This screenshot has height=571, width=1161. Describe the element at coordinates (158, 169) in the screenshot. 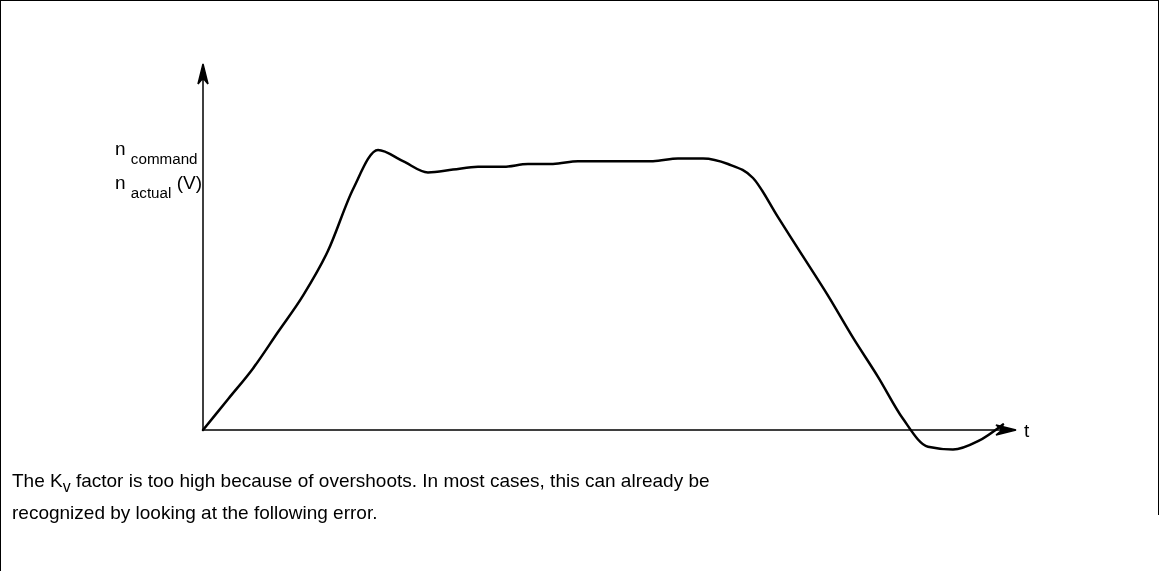

I see `y-axis-title: n $_{command}$ n $_{actual}$ (V)` at that location.